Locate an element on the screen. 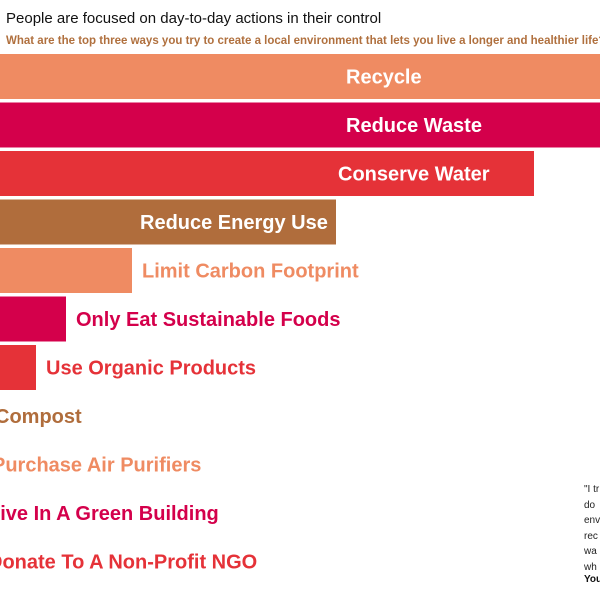 Image resolution: width=600 pixels, height=600 pixels. bar-label: Donate To A Non-Profit NGO is located at coordinates (128, 563).